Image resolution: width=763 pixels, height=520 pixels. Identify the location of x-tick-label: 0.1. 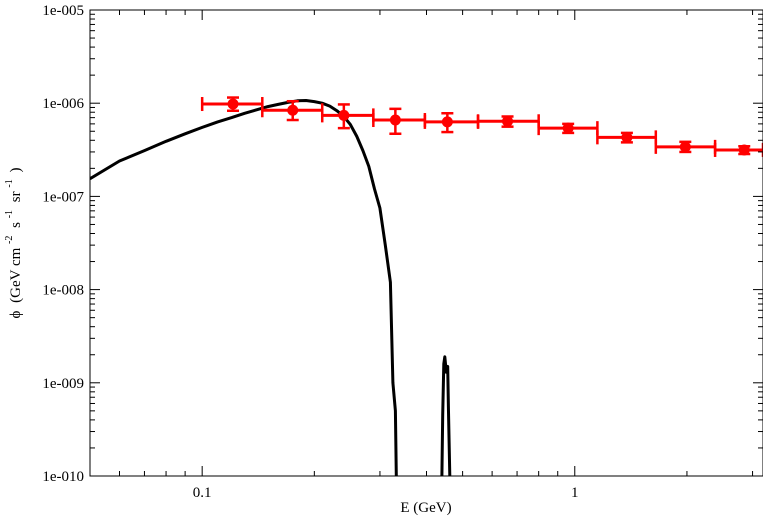
(202, 493).